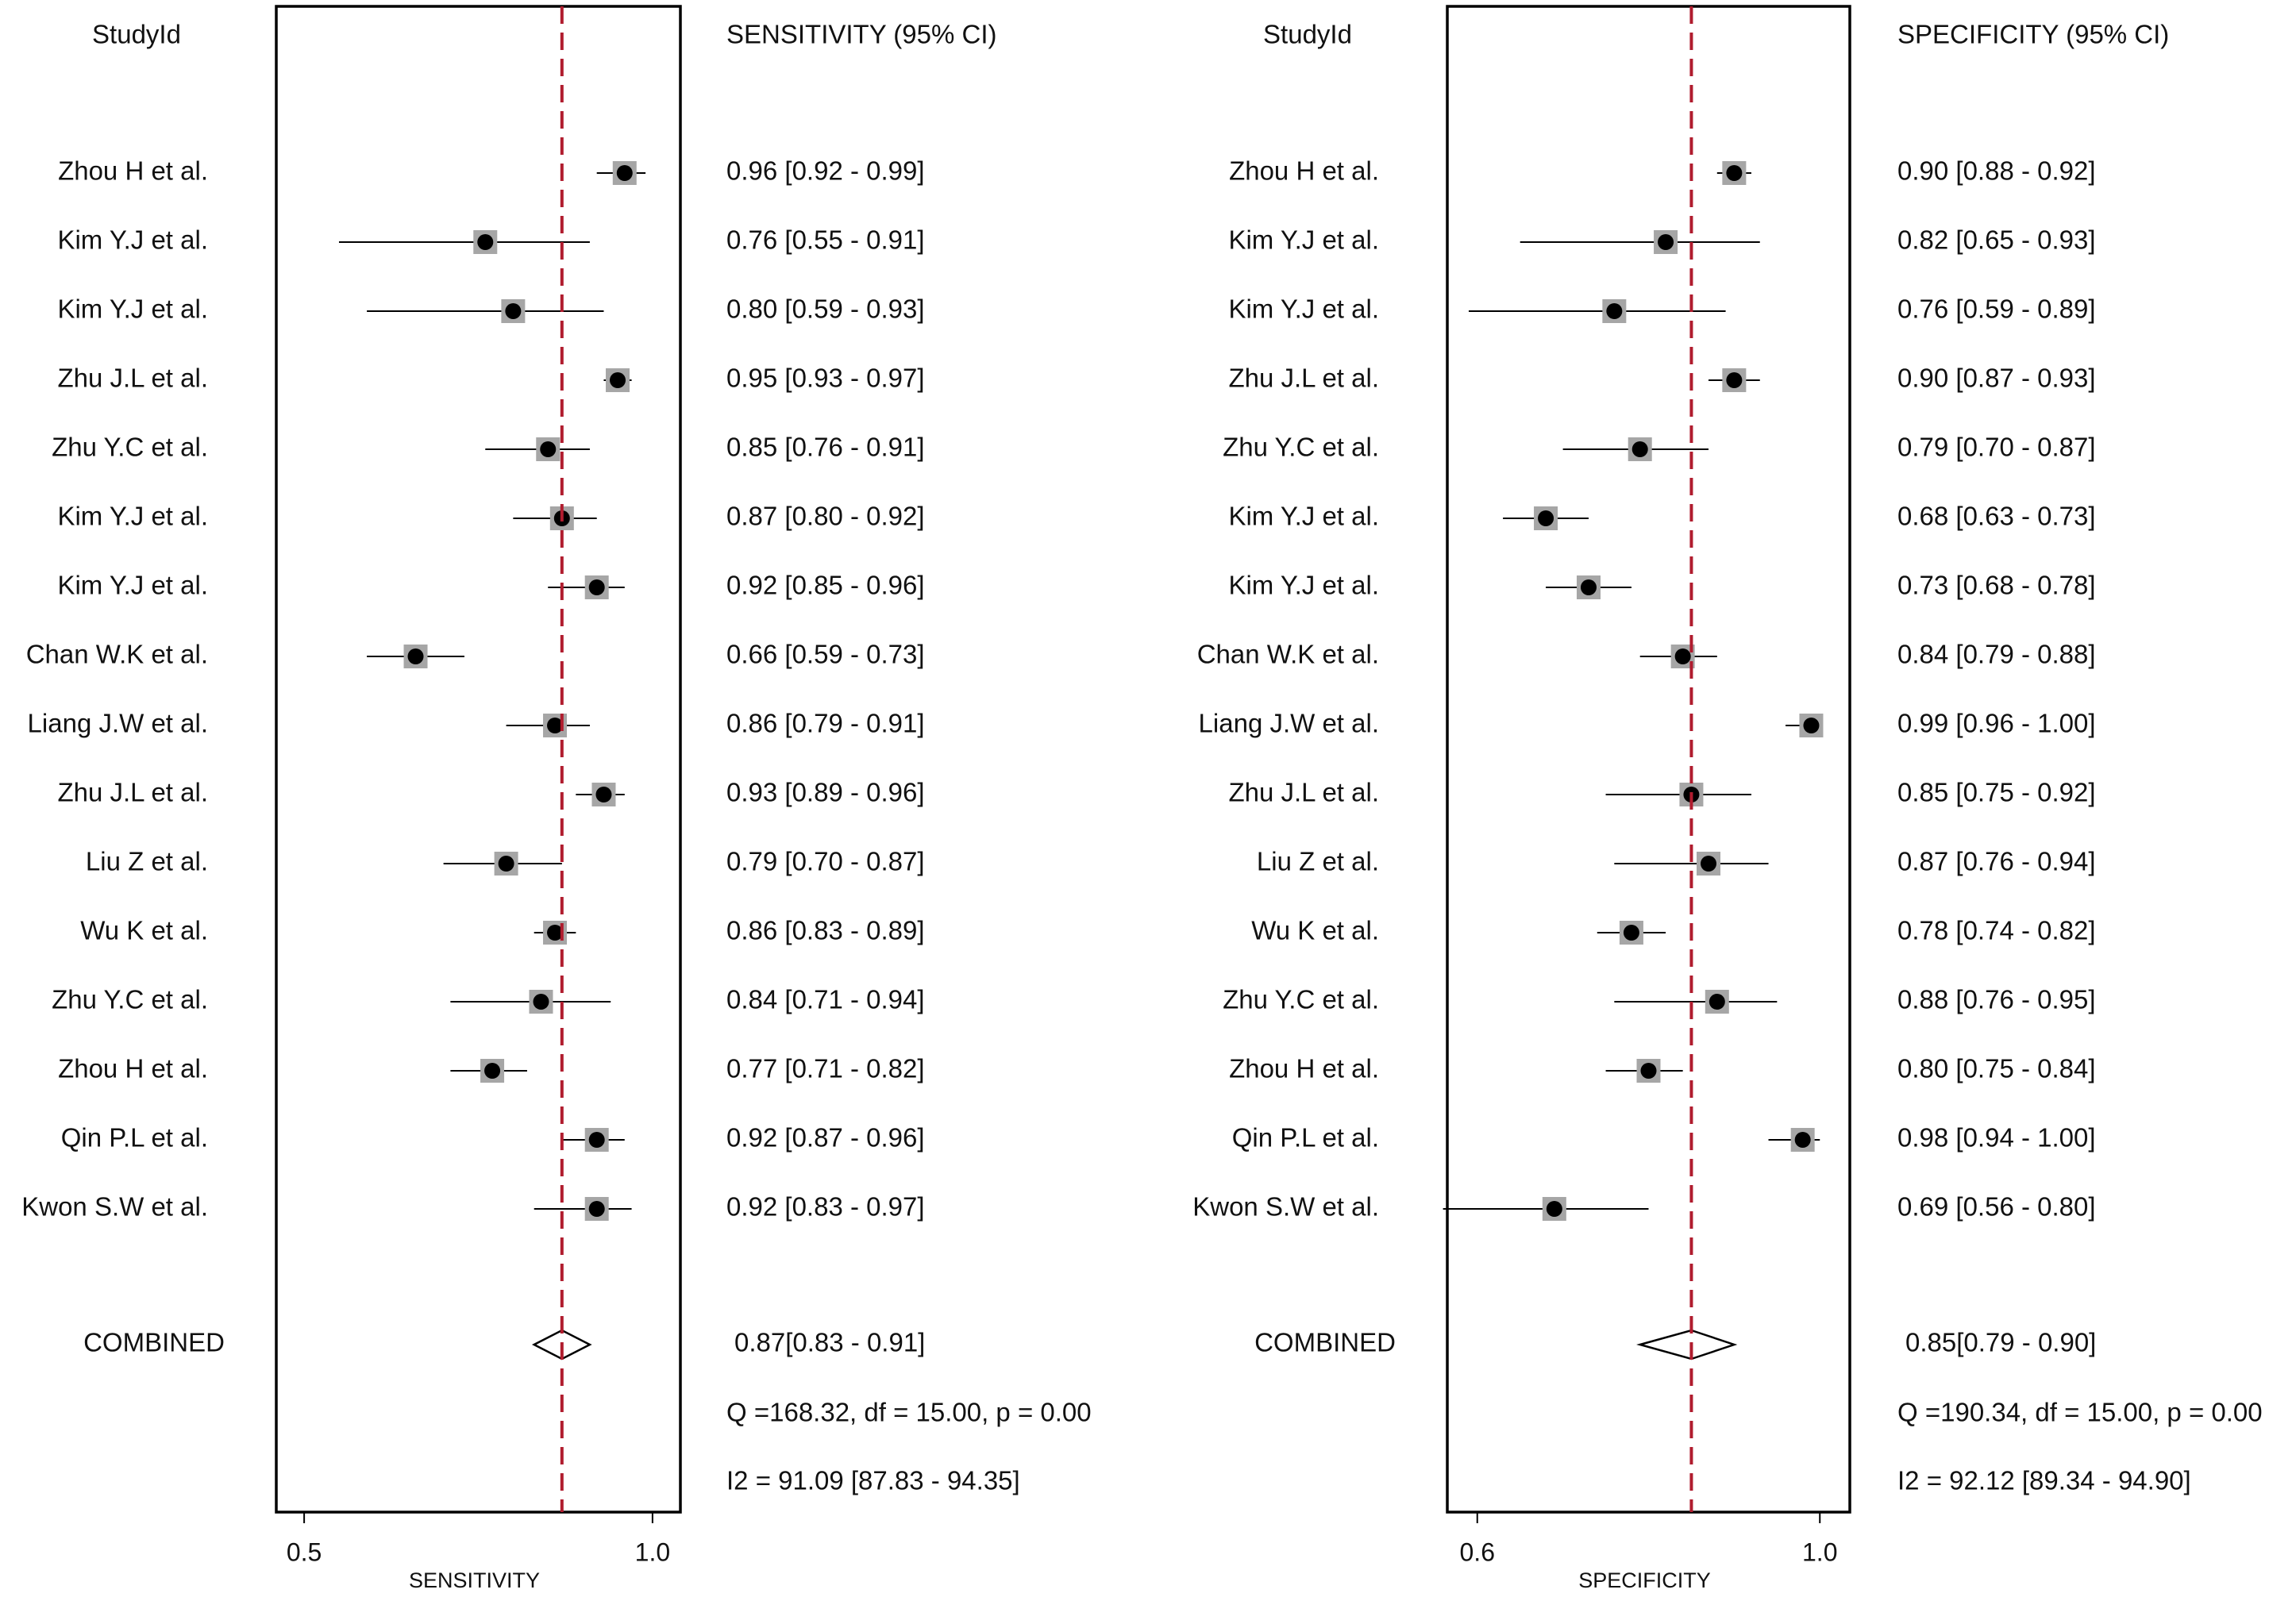 This screenshot has height=1601, width=2296. What do you see at coordinates (1996, 1138) in the screenshot?
I see `estimate-ci-label: 0.98 [0.94 - 1.00]` at bounding box center [1996, 1138].